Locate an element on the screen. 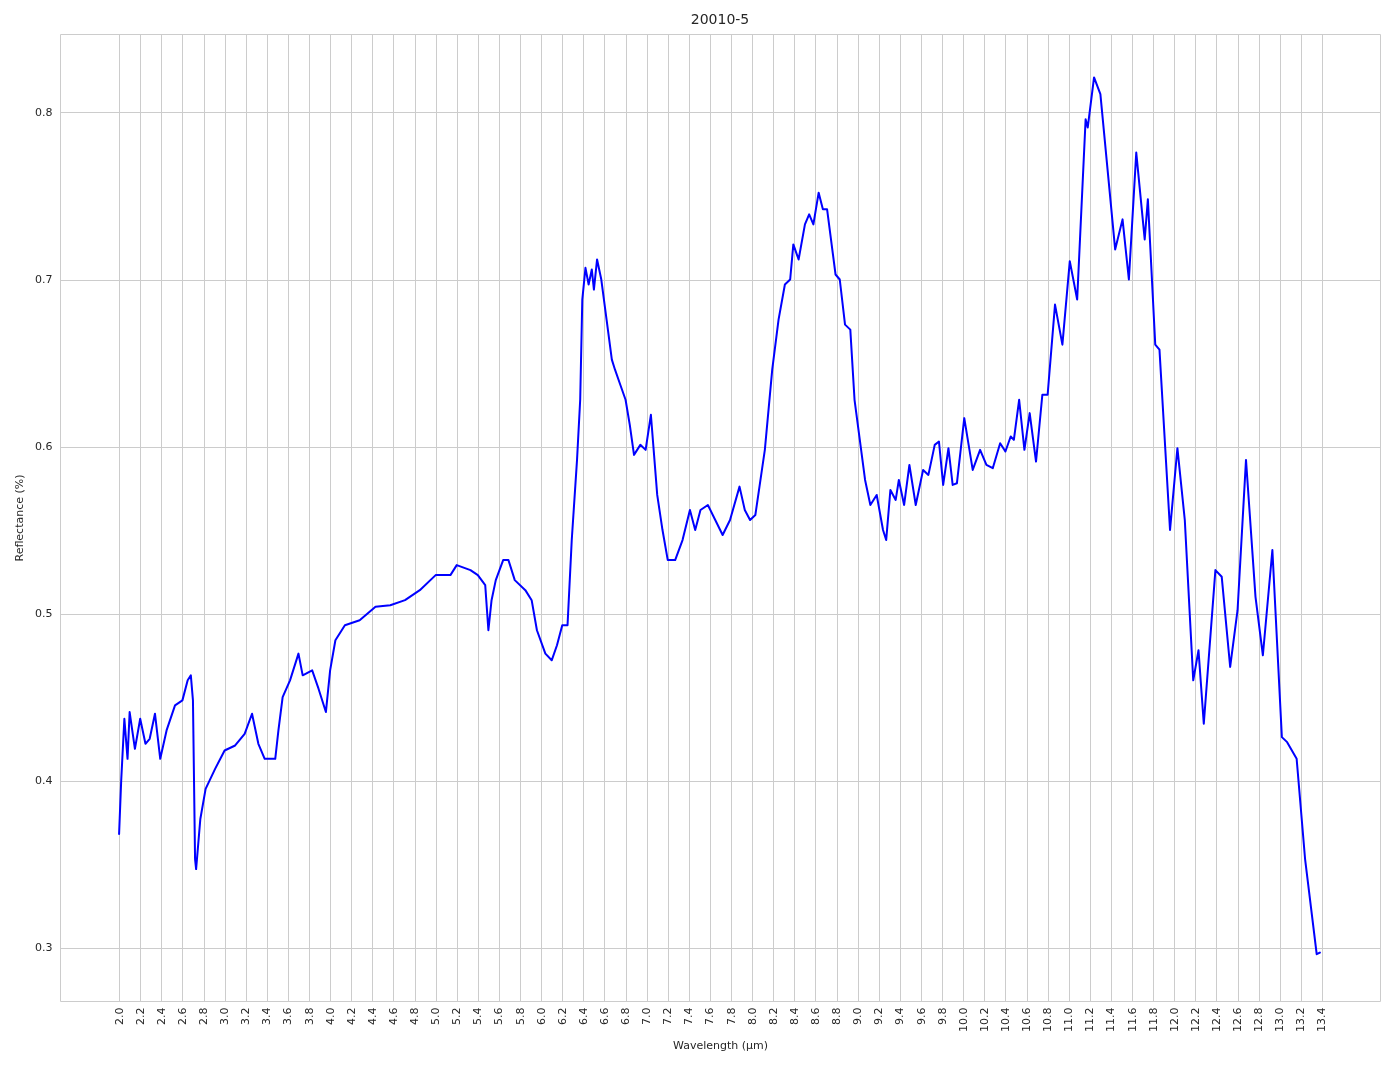  x-tick-label: 11.8 is located at coordinates (1153, 1019).